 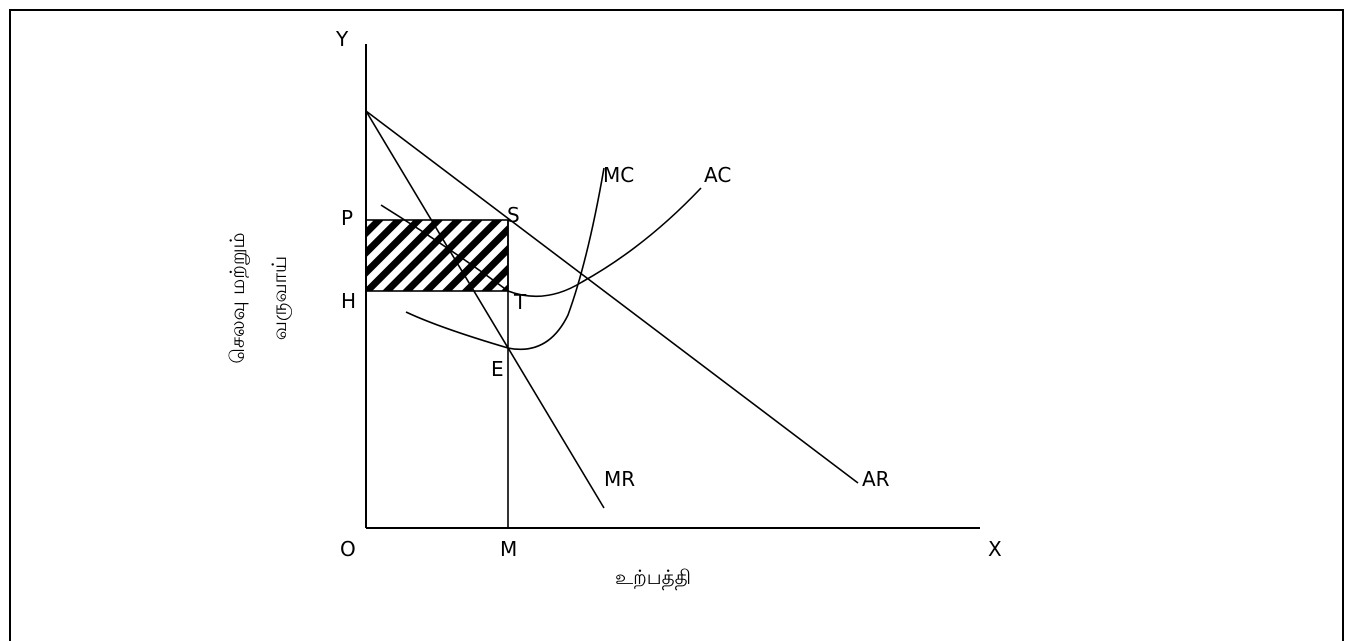 What do you see at coordinates (342, 39) in the screenshot?
I see `y-axis-letter: Y` at bounding box center [342, 39].